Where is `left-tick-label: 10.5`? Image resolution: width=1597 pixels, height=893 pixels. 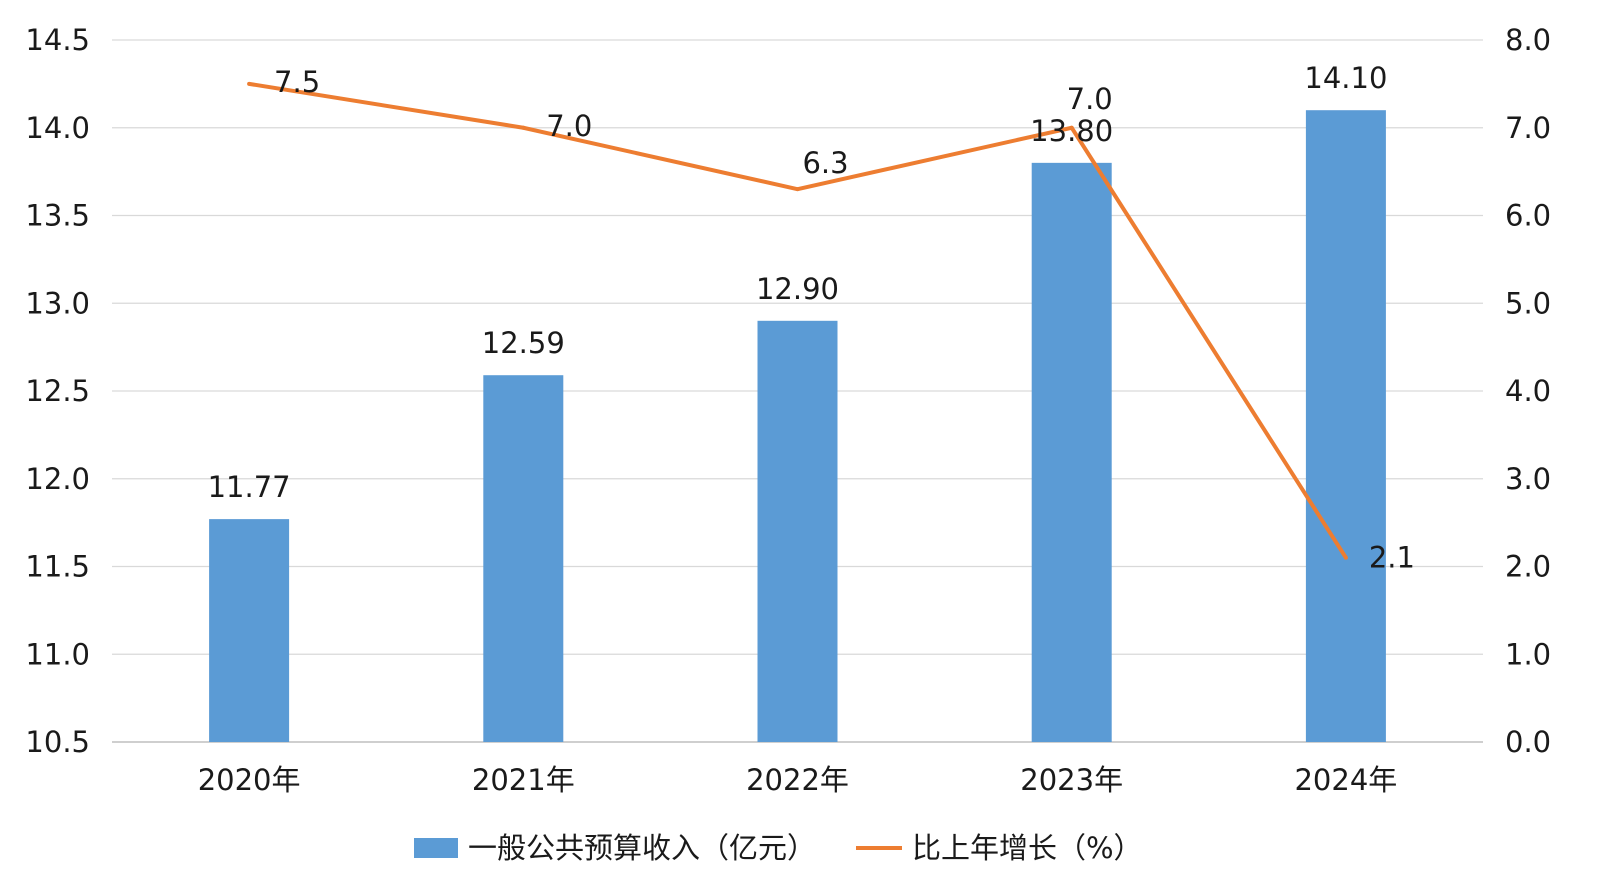 left-tick-label: 10.5 is located at coordinates (57, 742).